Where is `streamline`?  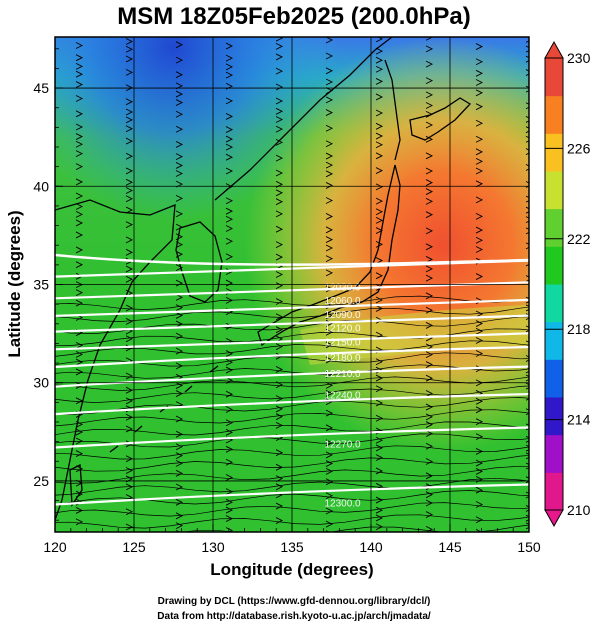 streamline is located at coordinates (292, 474).